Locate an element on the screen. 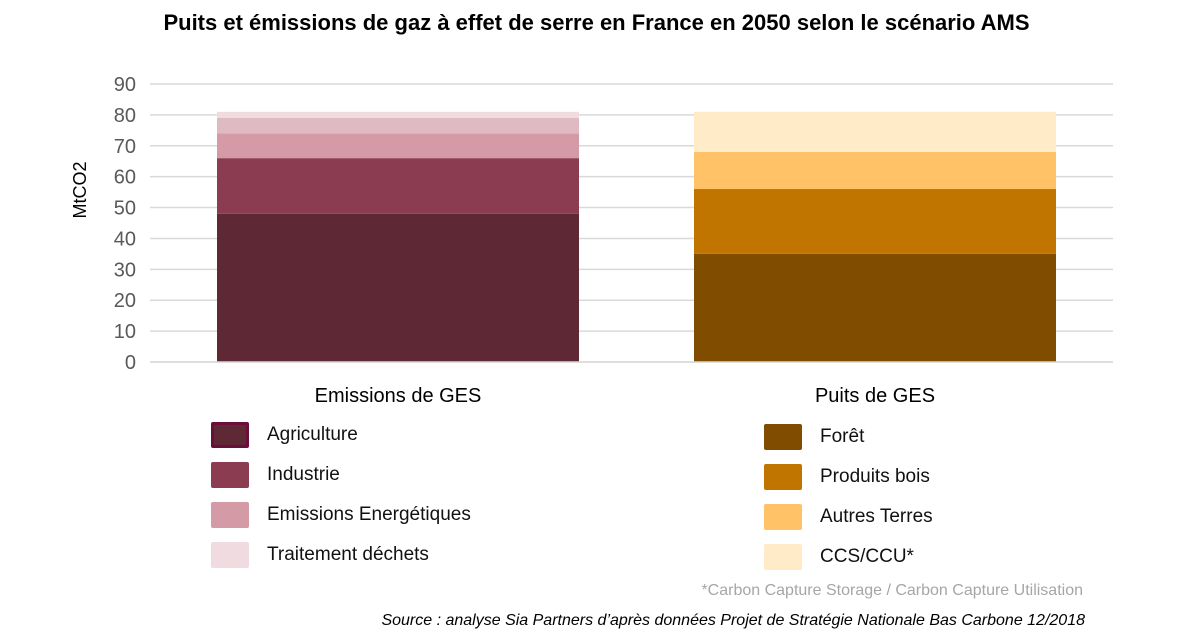  legend-item: Industrie is located at coordinates (275, 475).